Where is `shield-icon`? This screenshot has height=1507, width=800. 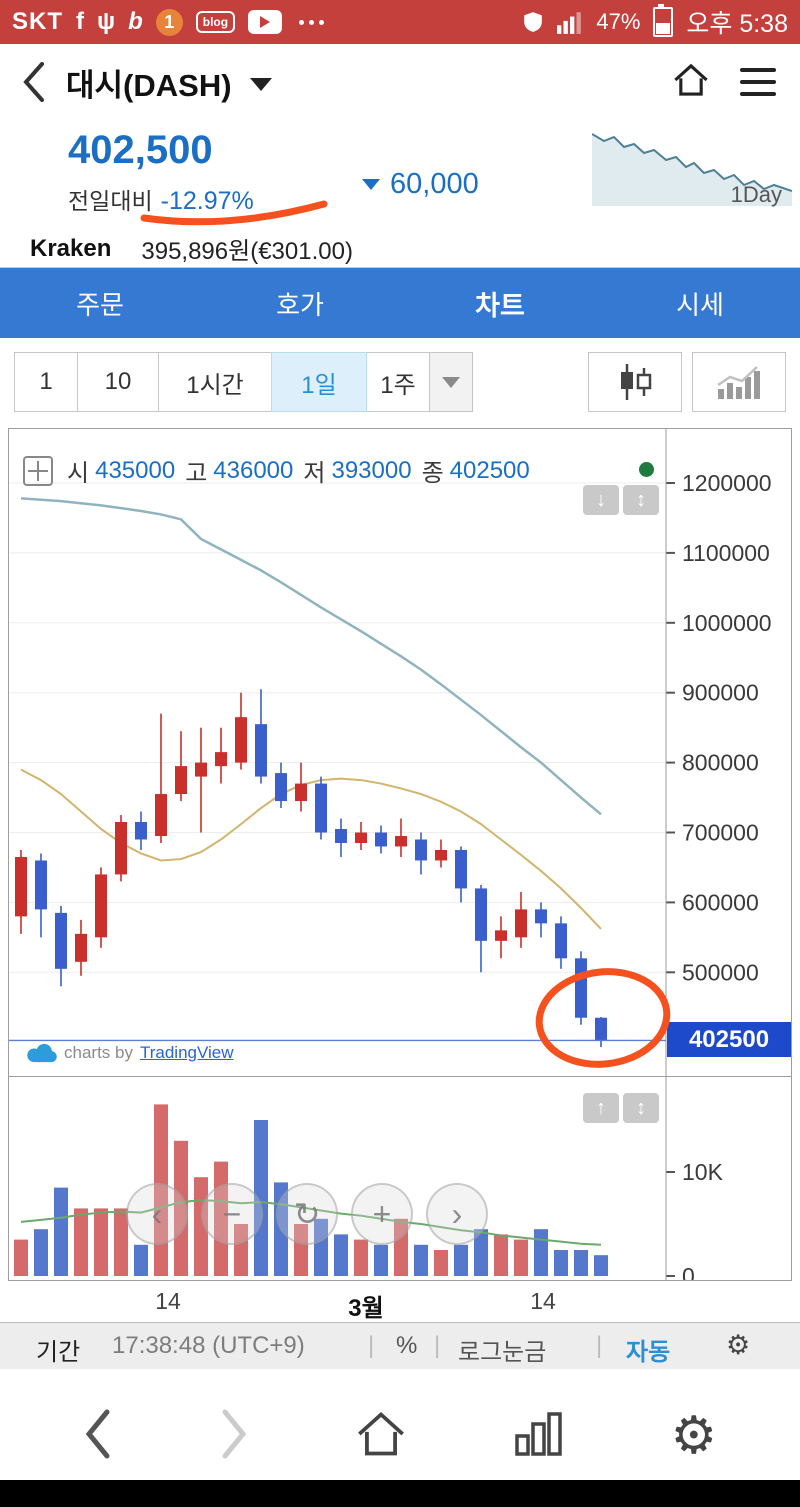 shield-icon is located at coordinates (533, 22).